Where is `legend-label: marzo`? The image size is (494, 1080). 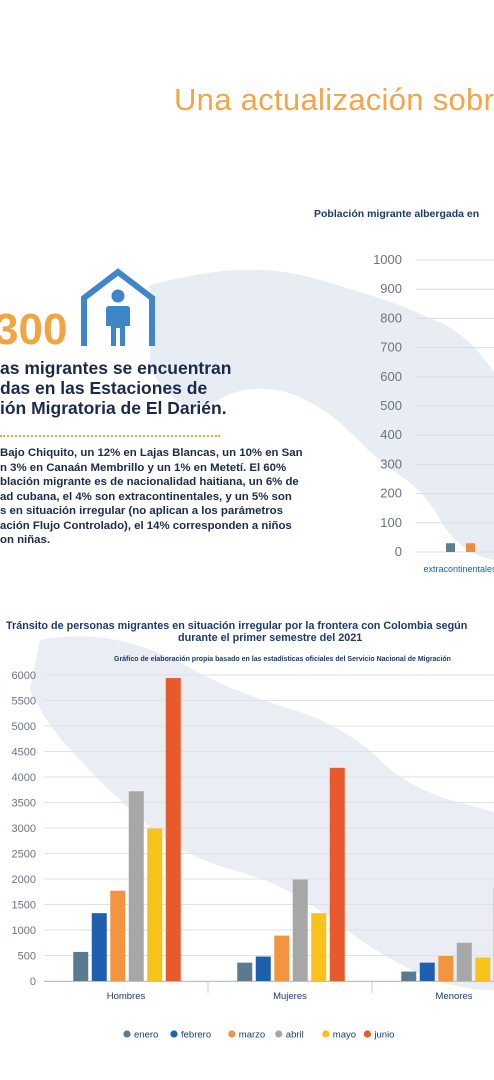 legend-label: marzo is located at coordinates (252, 1035).